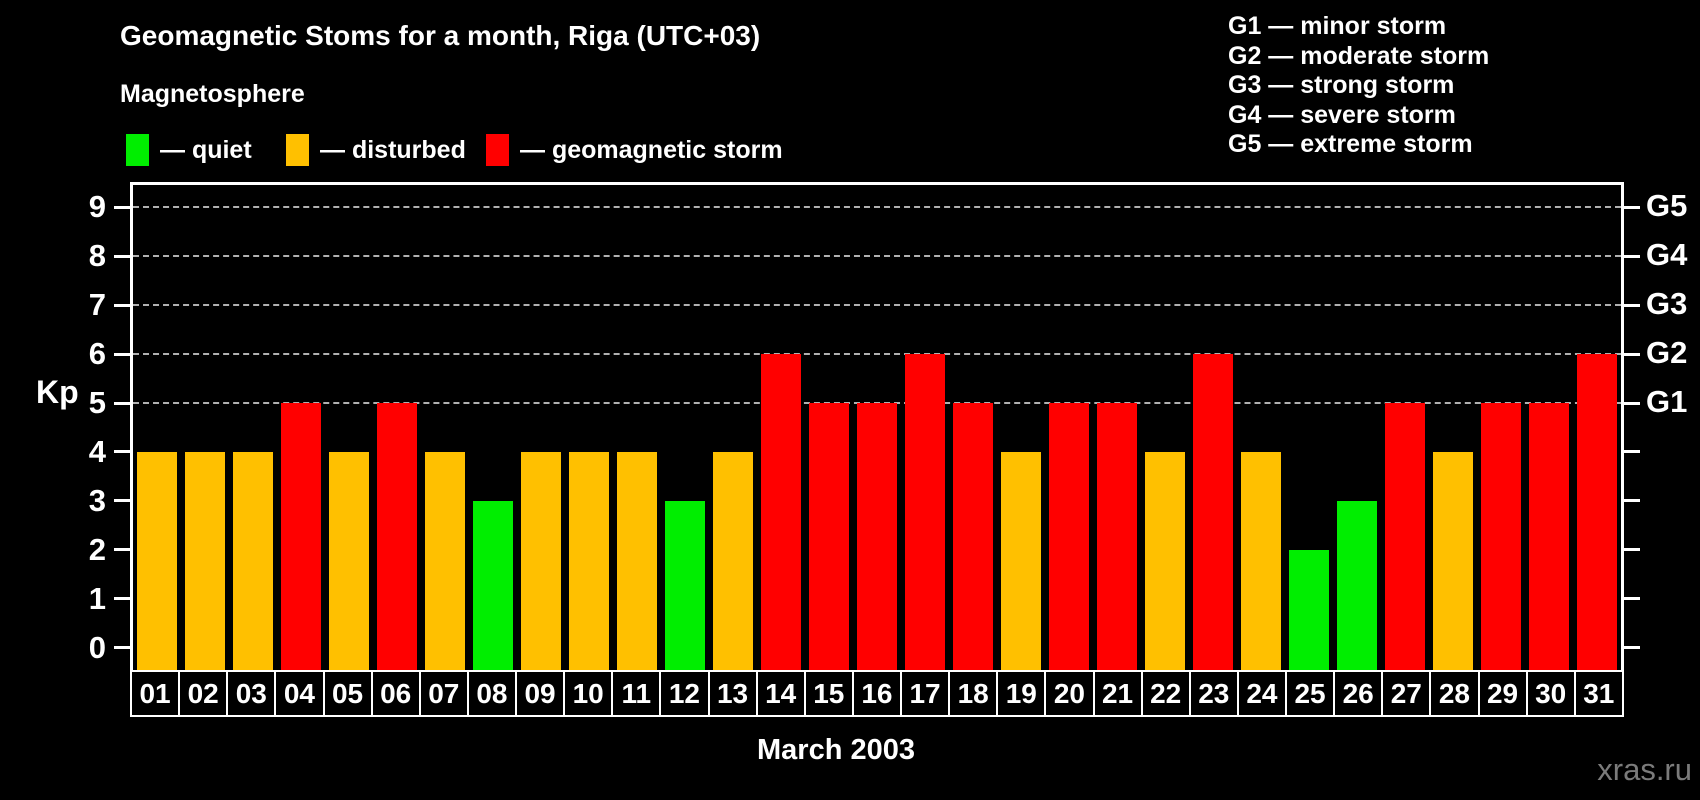  Describe the element at coordinates (203, 693) in the screenshot. I see `day-cell-02: 02` at that location.